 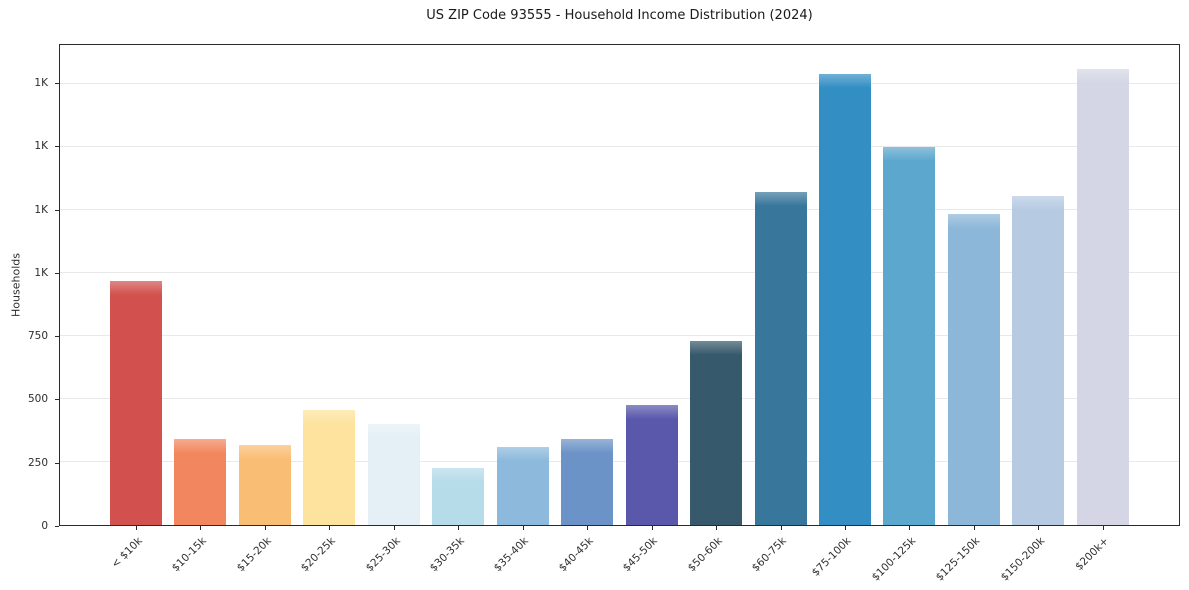 What do you see at coordinates (126, 553) in the screenshot?
I see `x-tick-label: < $10k` at bounding box center [126, 553].